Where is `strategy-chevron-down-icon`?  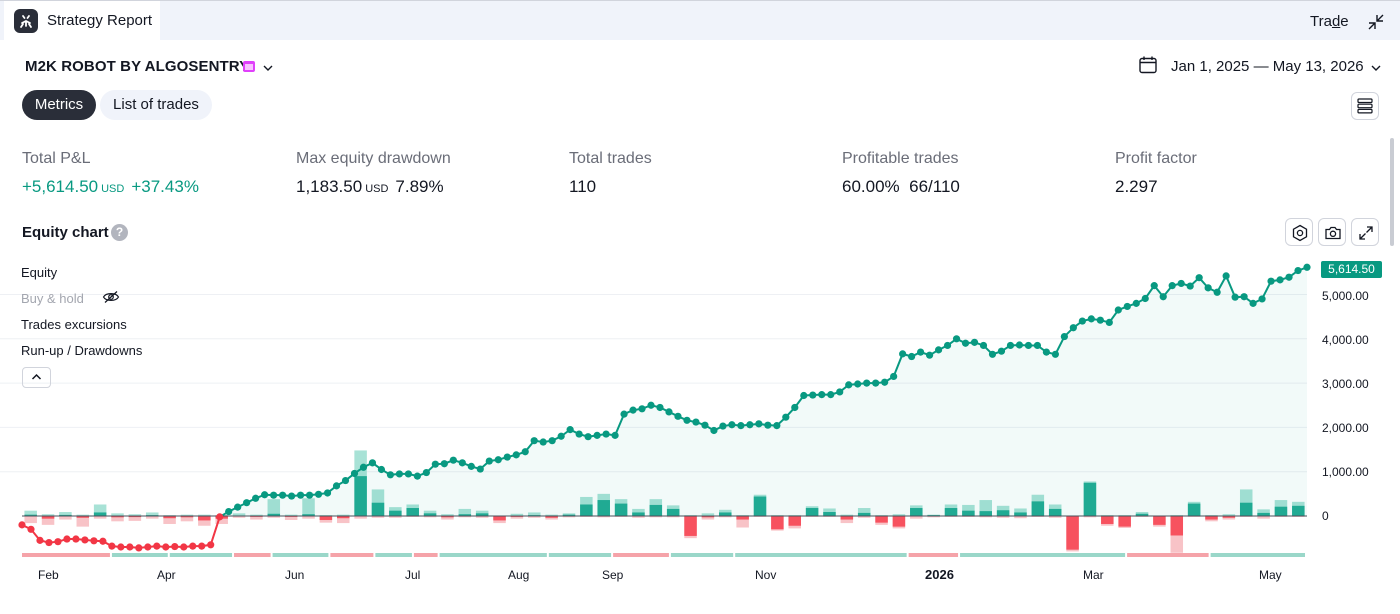 strategy-chevron-down-icon is located at coordinates (268, 67).